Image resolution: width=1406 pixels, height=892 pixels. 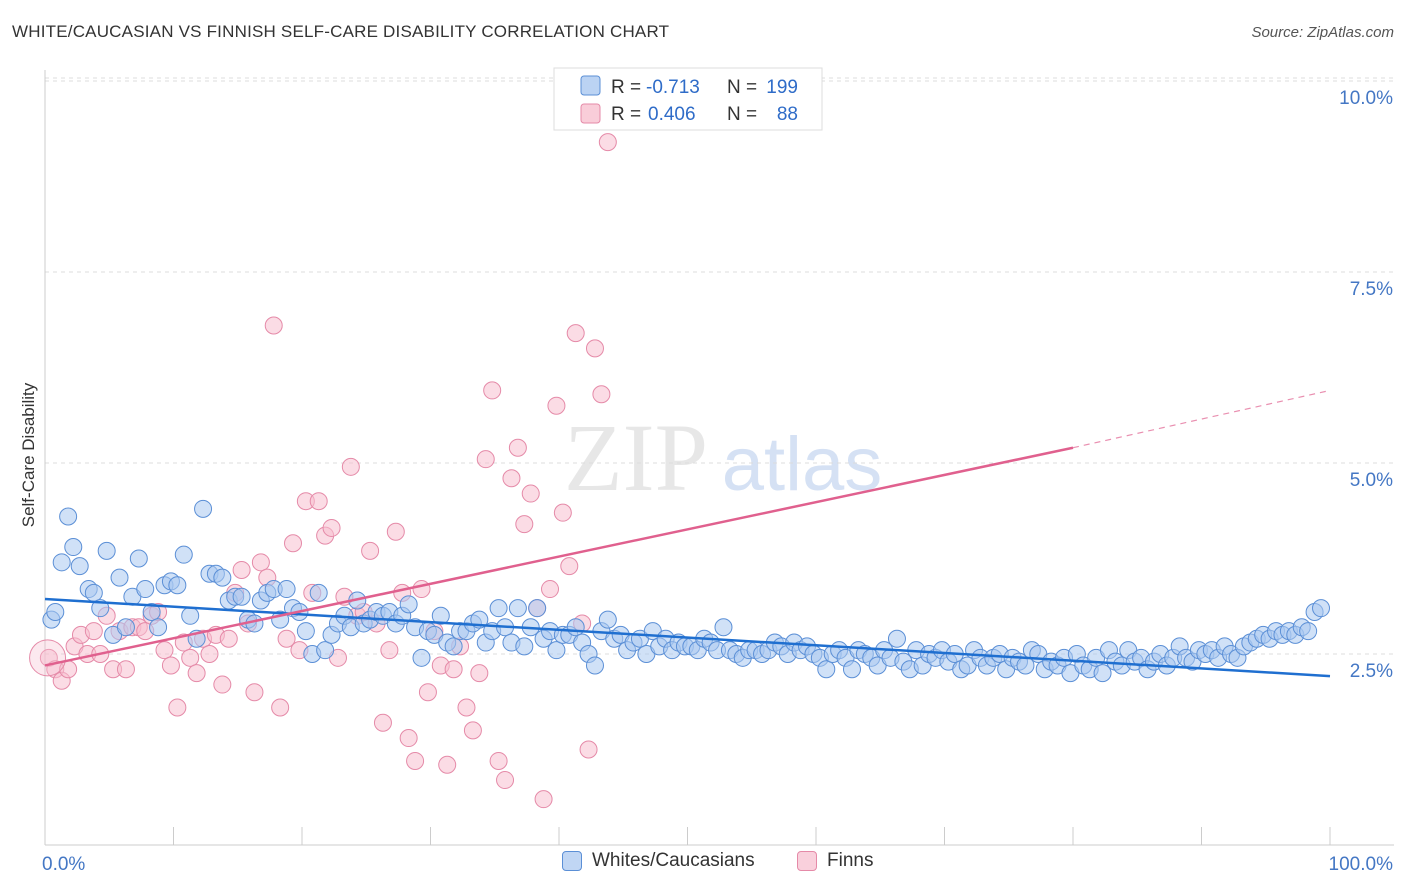 I want to click on legend-item-finns: Finns, so click(x=835, y=861).